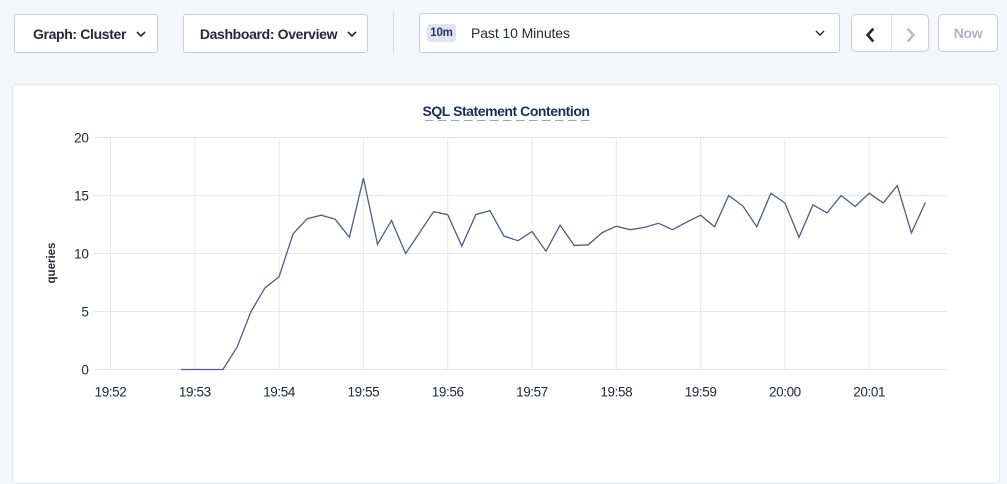 This screenshot has height=484, width=1007. What do you see at coordinates (81, 137) in the screenshot?
I see `svg-text: 20` at bounding box center [81, 137].